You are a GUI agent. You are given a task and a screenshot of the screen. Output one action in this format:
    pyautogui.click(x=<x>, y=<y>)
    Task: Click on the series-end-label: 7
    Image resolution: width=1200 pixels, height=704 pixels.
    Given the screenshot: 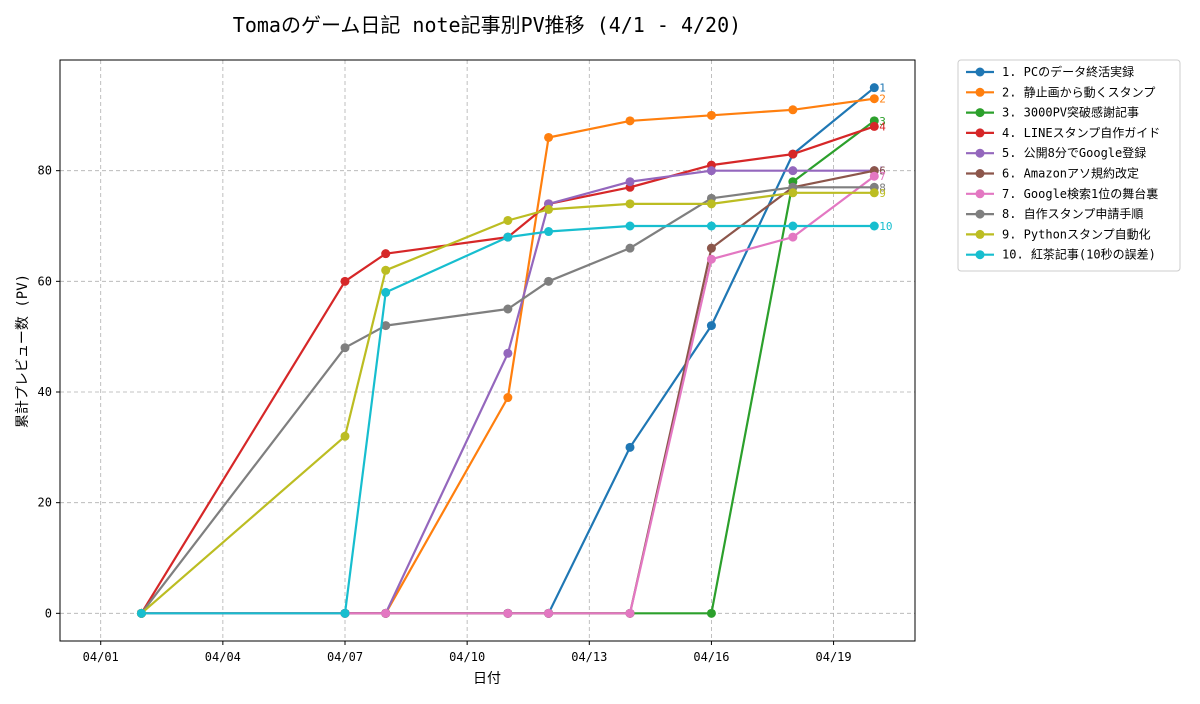 What is the action you would take?
    pyautogui.click(x=882, y=176)
    